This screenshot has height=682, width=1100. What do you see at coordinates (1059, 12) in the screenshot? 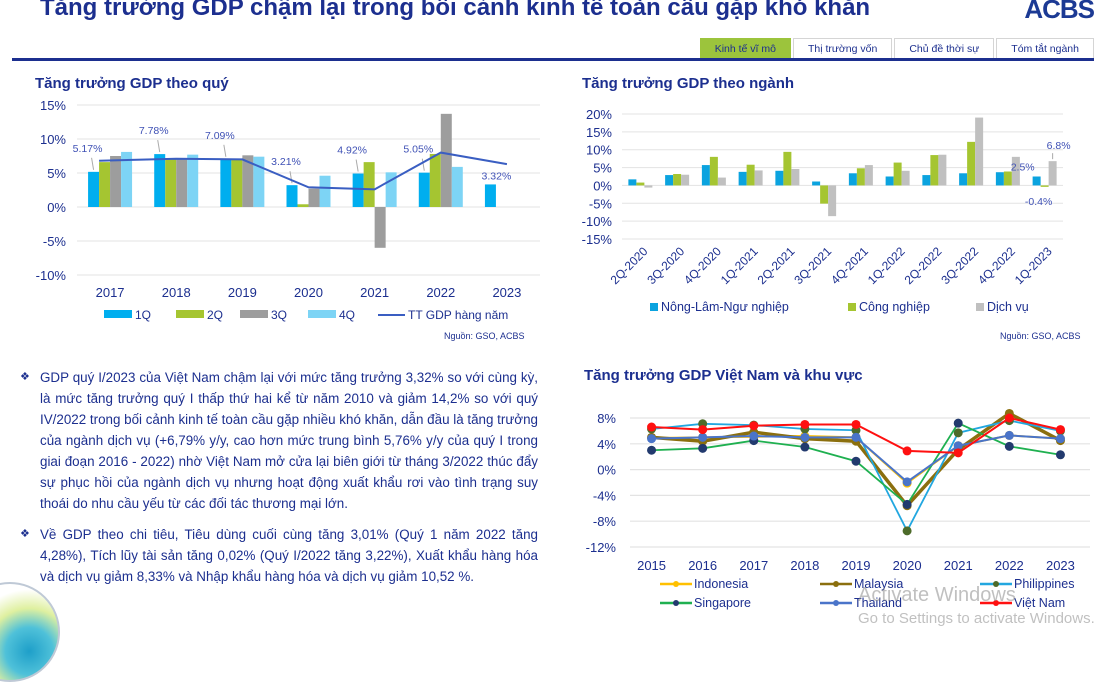
I see `acbs-logo: ACBS` at bounding box center [1059, 12].